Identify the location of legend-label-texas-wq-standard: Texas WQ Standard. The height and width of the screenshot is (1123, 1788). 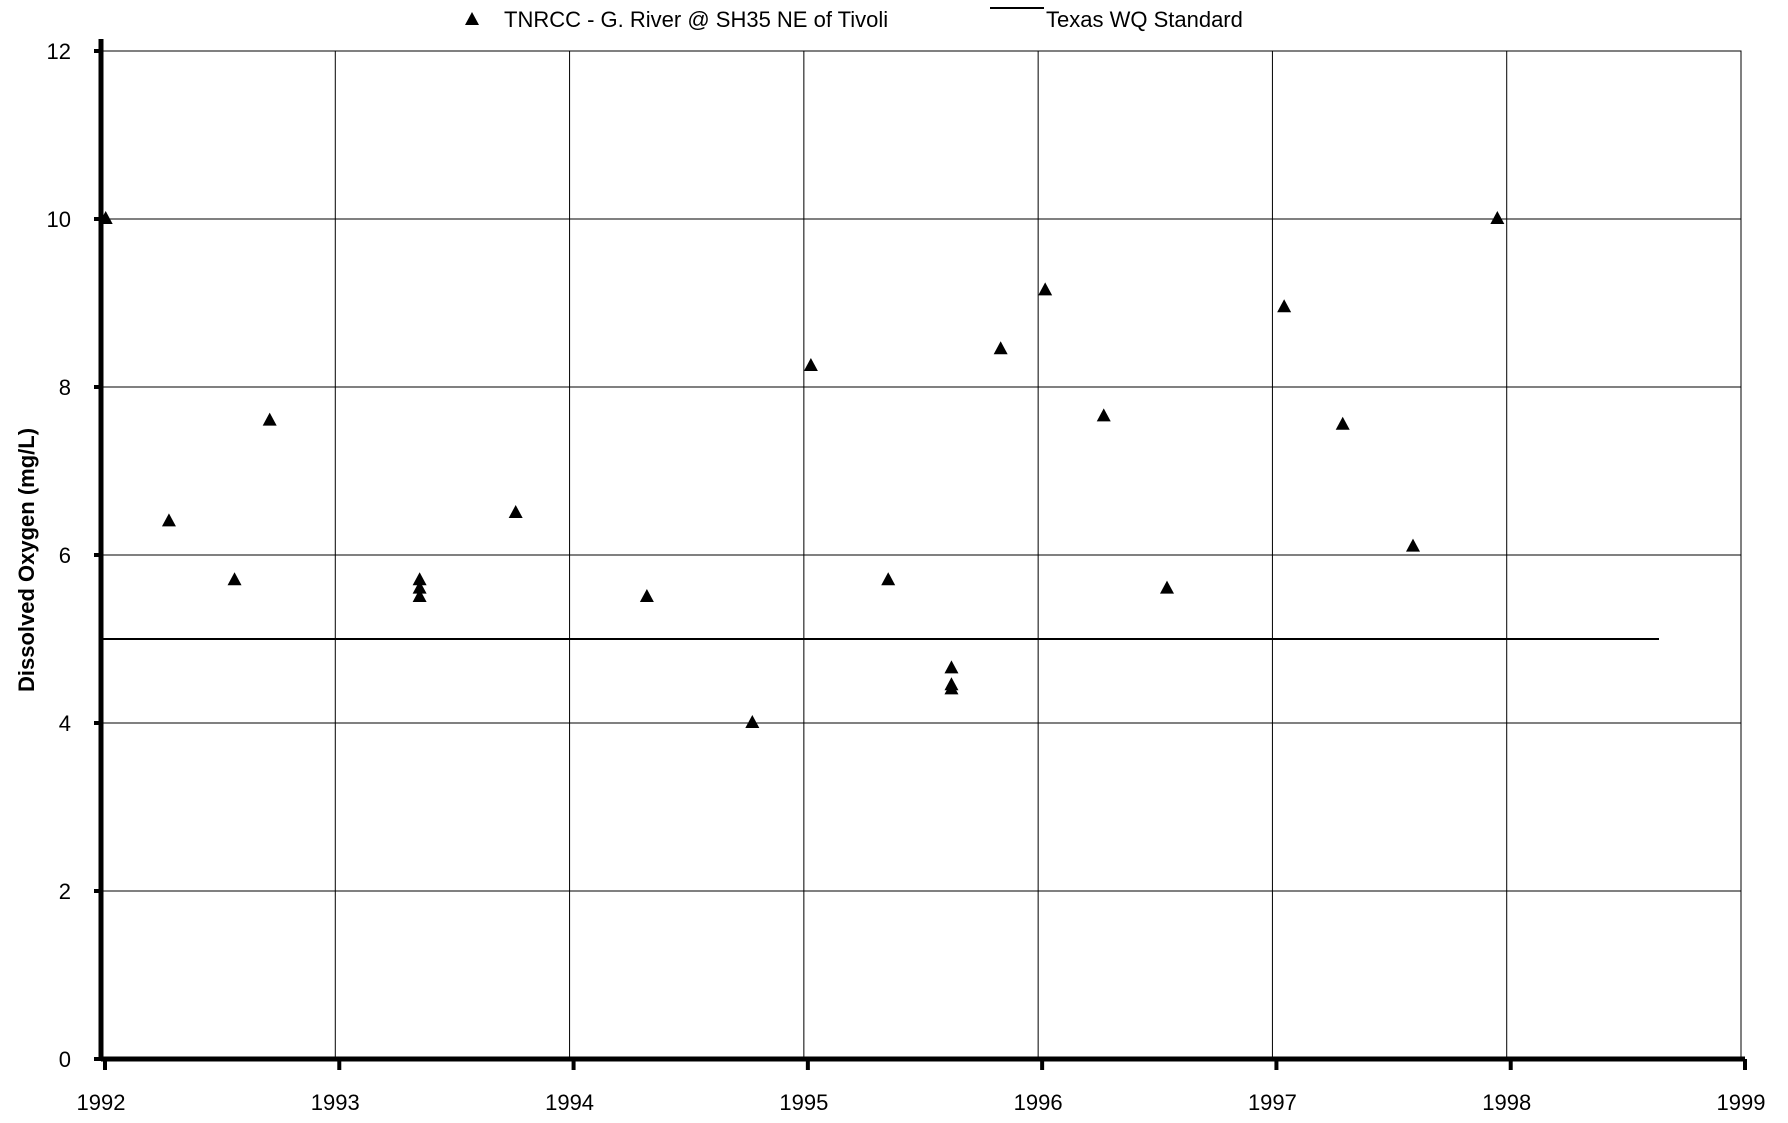
(1144, 19).